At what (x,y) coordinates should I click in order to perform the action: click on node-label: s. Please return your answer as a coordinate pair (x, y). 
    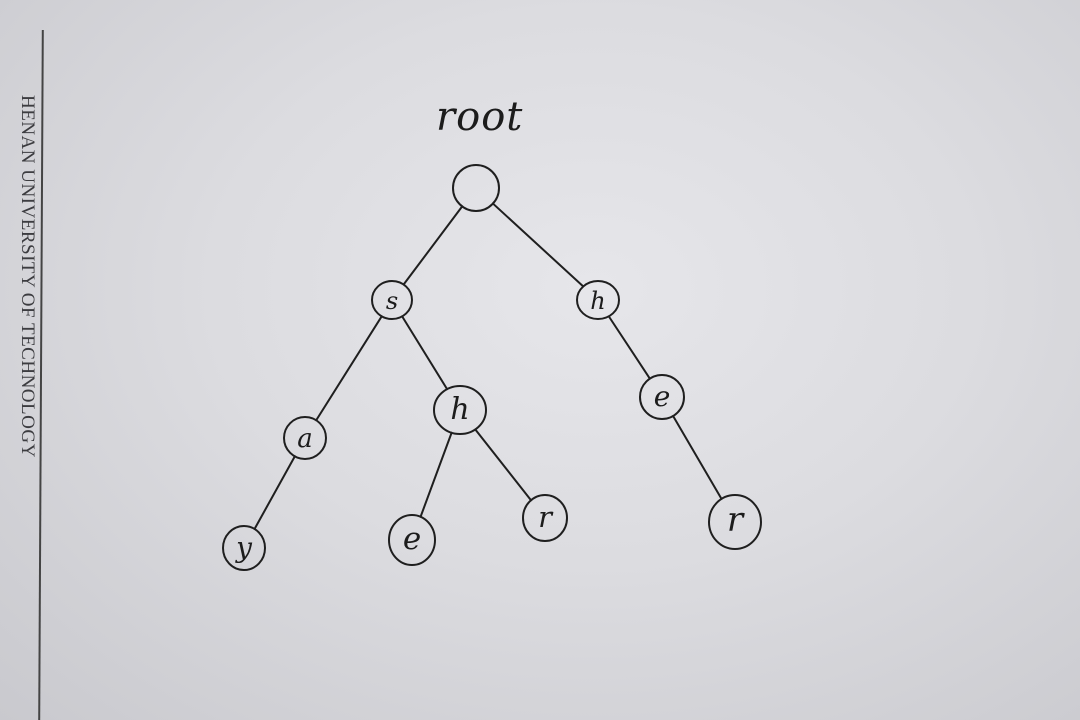
    Looking at the image, I should click on (392, 301).